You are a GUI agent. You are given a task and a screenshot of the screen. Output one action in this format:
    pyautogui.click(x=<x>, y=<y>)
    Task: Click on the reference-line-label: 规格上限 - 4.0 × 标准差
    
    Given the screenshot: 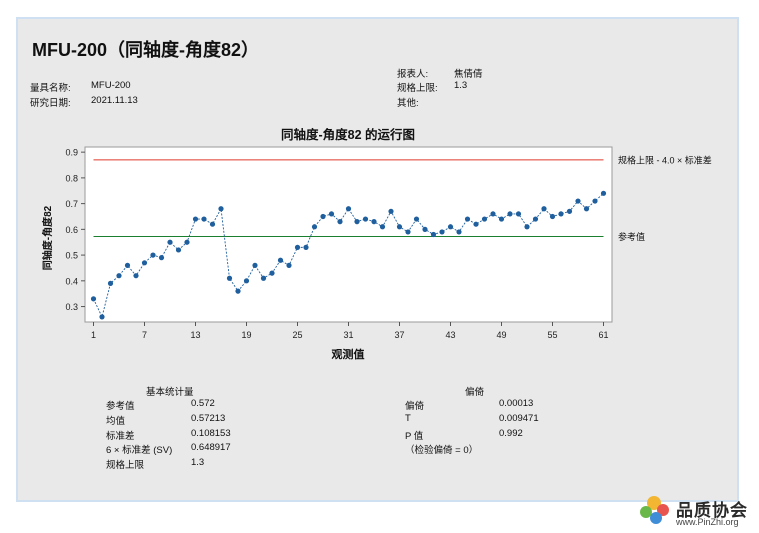 What is the action you would take?
    pyautogui.click(x=665, y=159)
    